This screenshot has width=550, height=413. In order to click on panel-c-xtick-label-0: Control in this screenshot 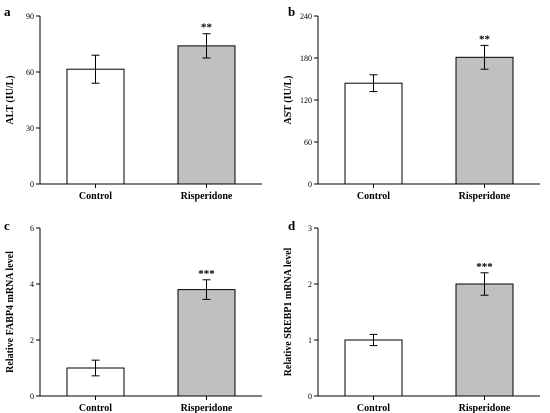, I will do `click(95, 408)`.